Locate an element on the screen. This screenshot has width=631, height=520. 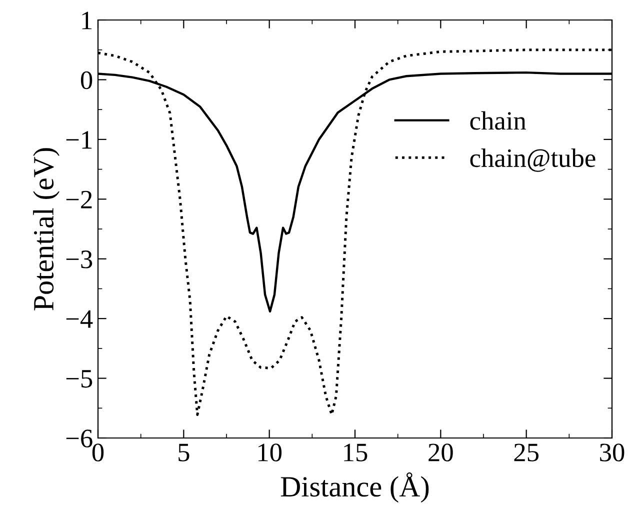
x-tick-label: 10 is located at coordinates (270, 453).